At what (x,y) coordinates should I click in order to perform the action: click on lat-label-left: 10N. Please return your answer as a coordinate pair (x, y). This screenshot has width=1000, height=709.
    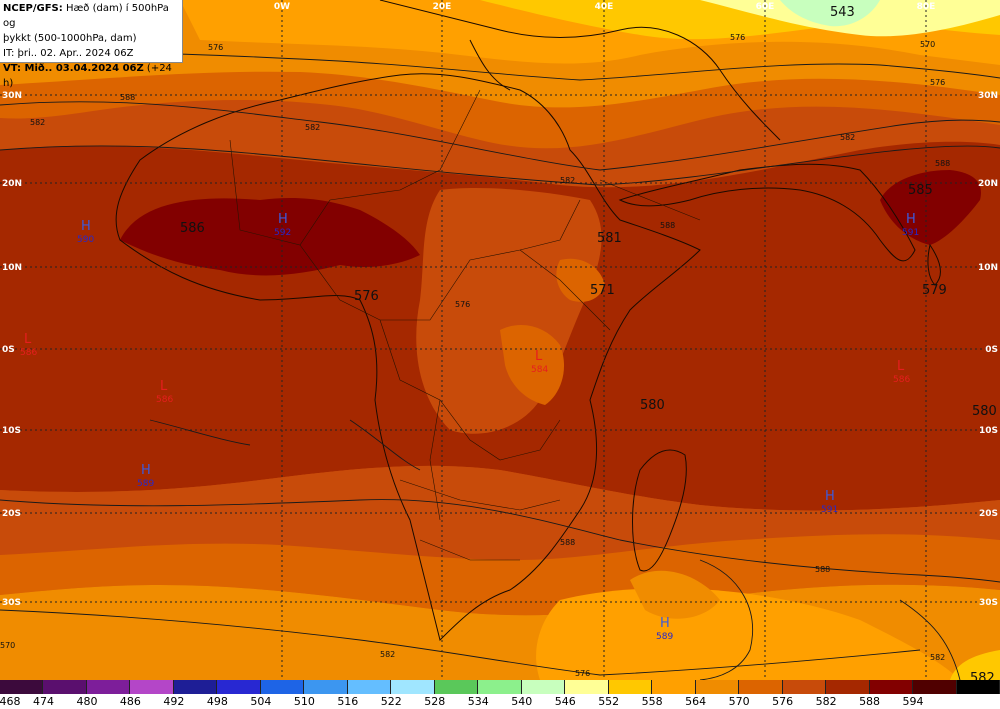
    Looking at the image, I should click on (12, 268).